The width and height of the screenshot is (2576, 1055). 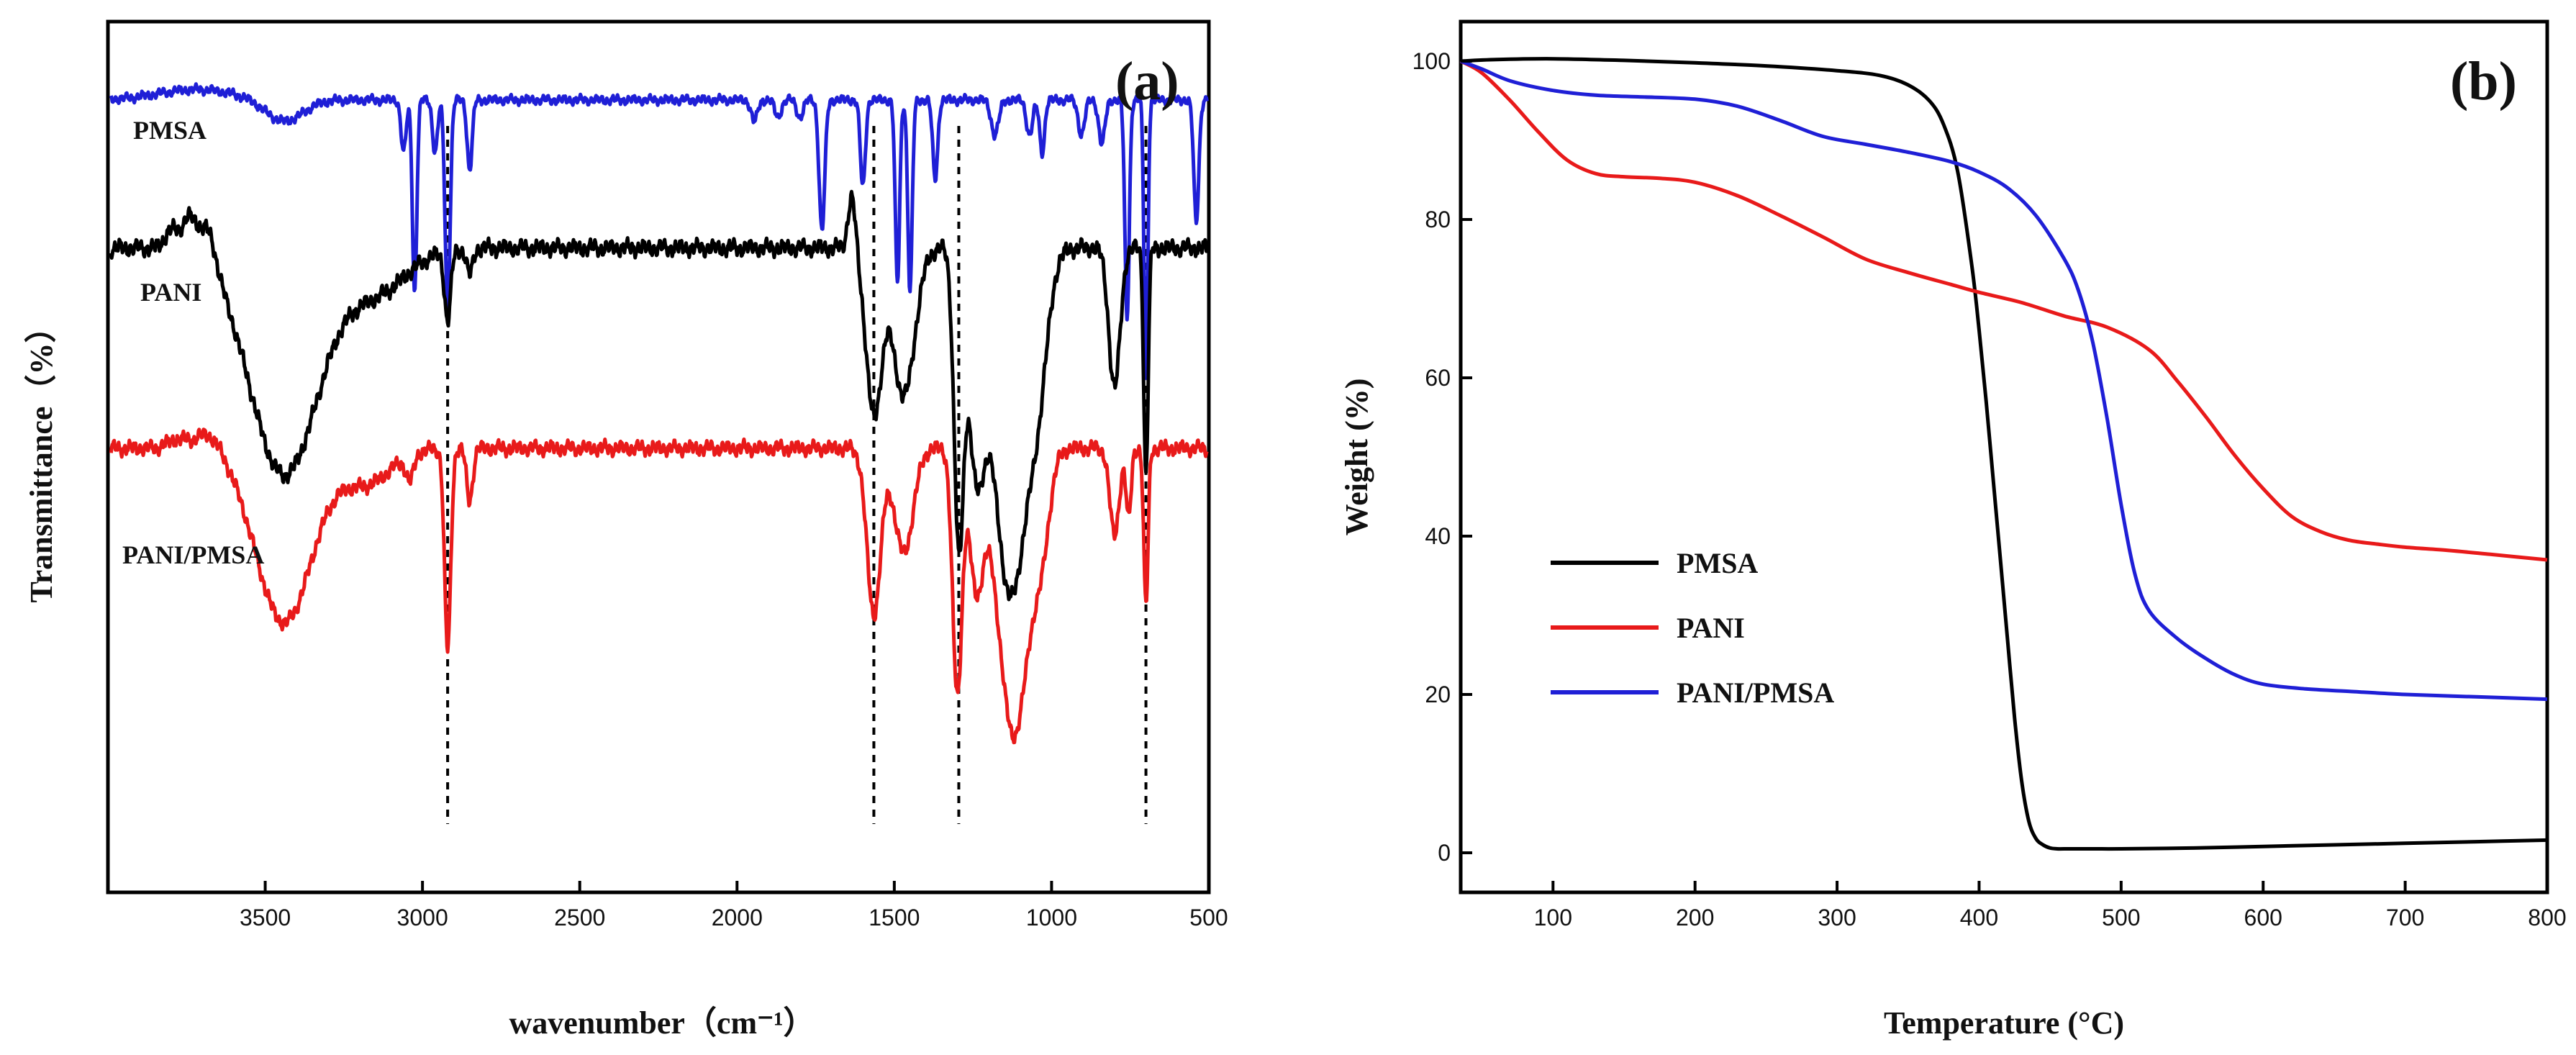 What do you see at coordinates (1438, 694) in the screenshot?
I see `tga-y-tick-label-20: 20` at bounding box center [1438, 694].